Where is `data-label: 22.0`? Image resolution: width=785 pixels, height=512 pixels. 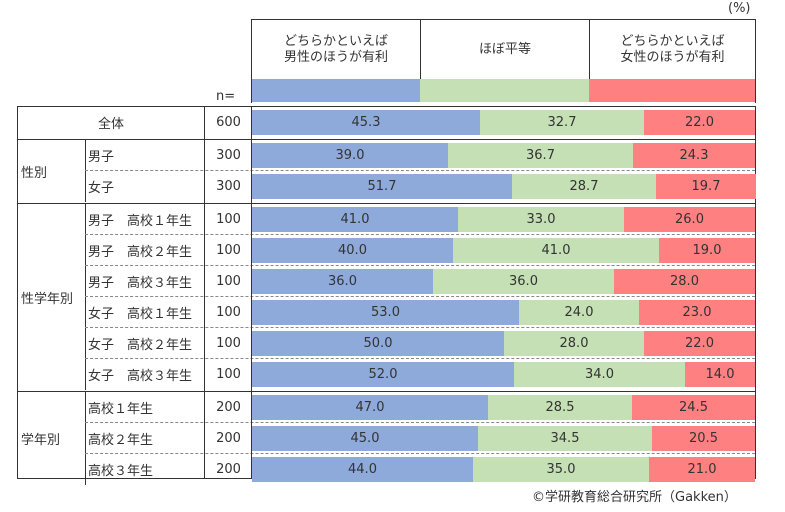
data-label: 22.0 is located at coordinates (699, 122).